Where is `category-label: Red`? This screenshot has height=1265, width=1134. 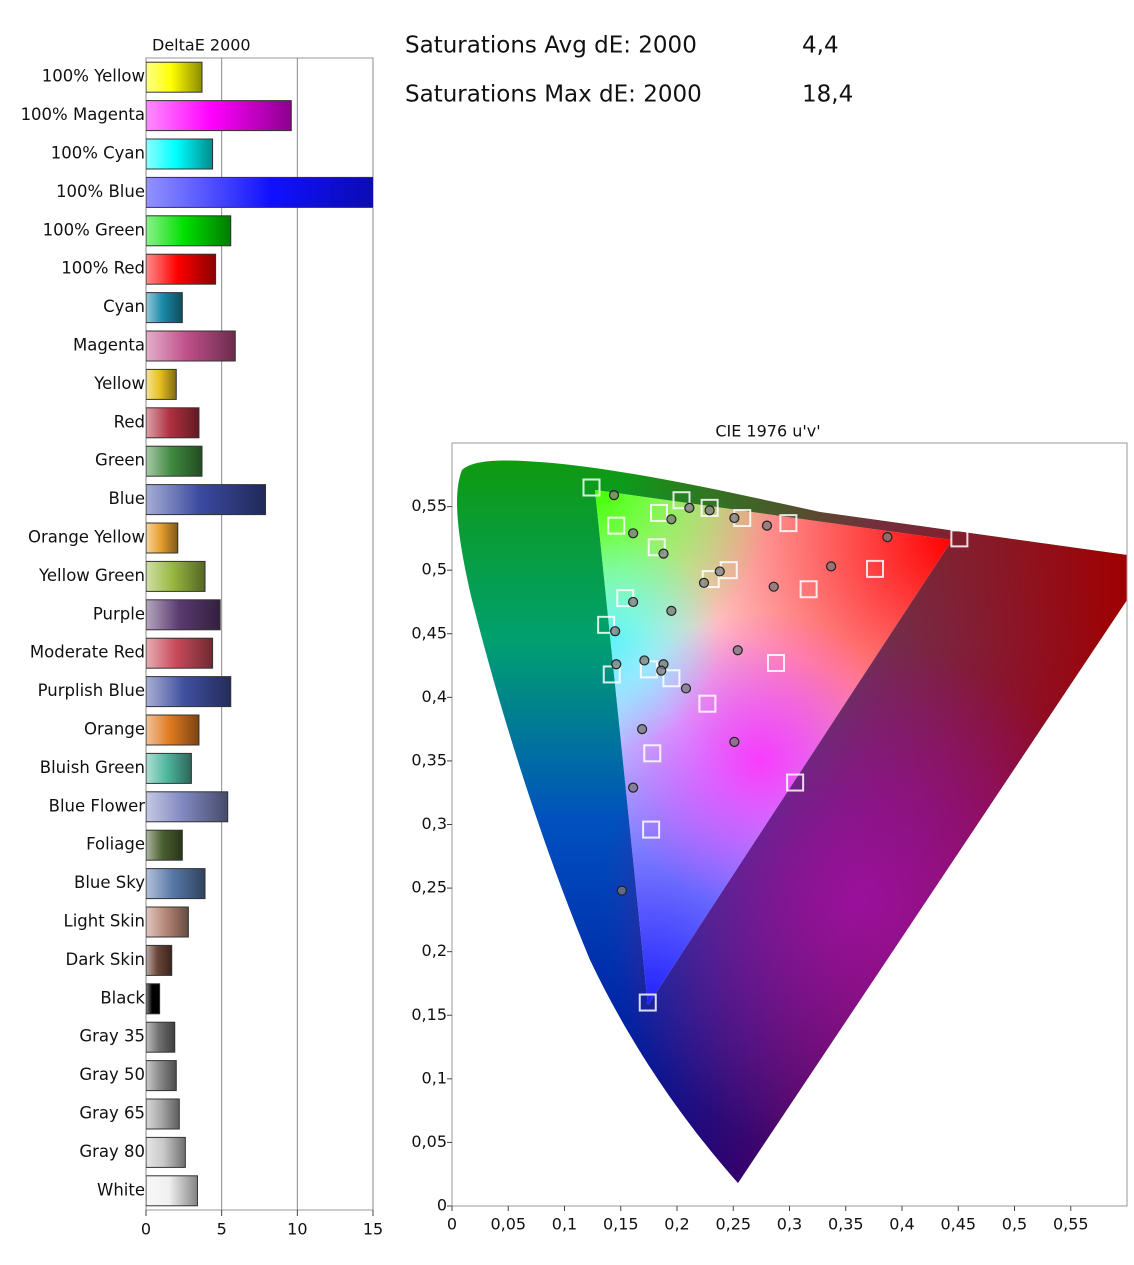
category-label: Red is located at coordinates (129, 421).